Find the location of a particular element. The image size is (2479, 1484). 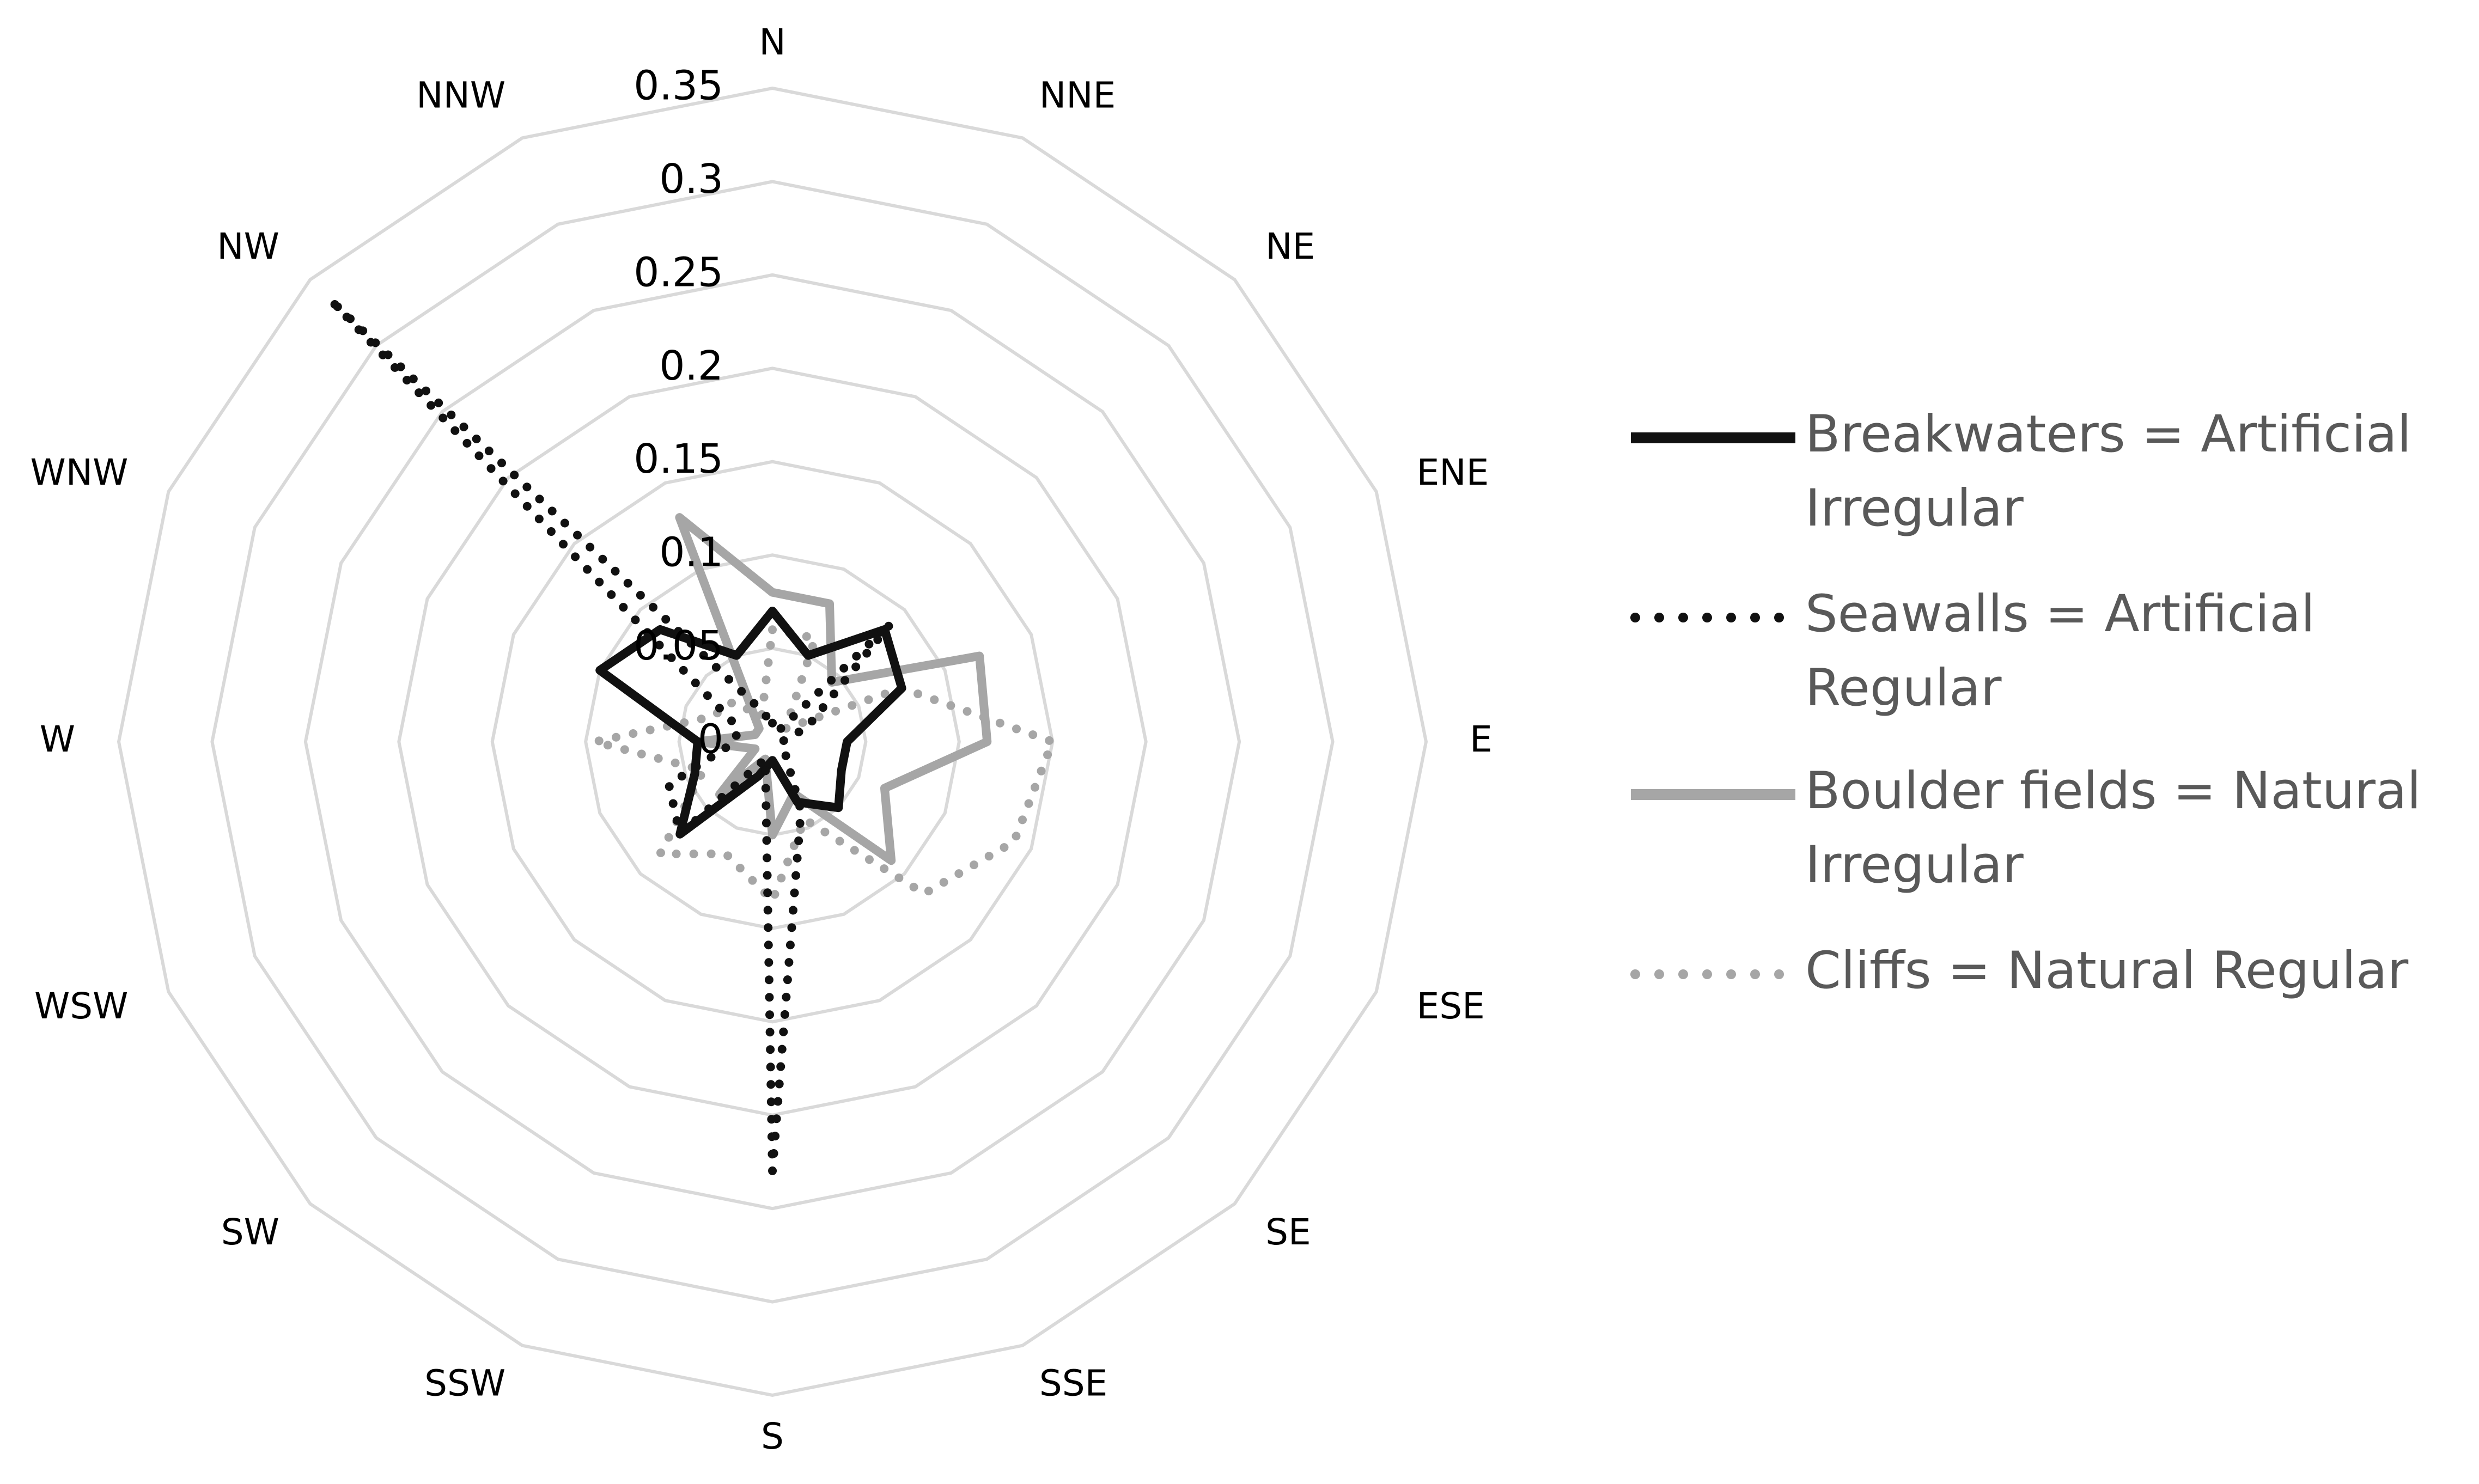

direction-label: E is located at coordinates (1481, 739).